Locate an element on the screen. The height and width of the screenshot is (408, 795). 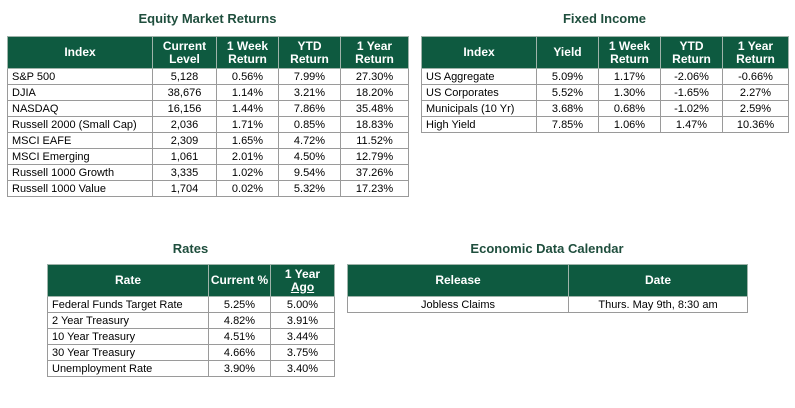
row-label: S&P 500 is located at coordinates (80, 76).